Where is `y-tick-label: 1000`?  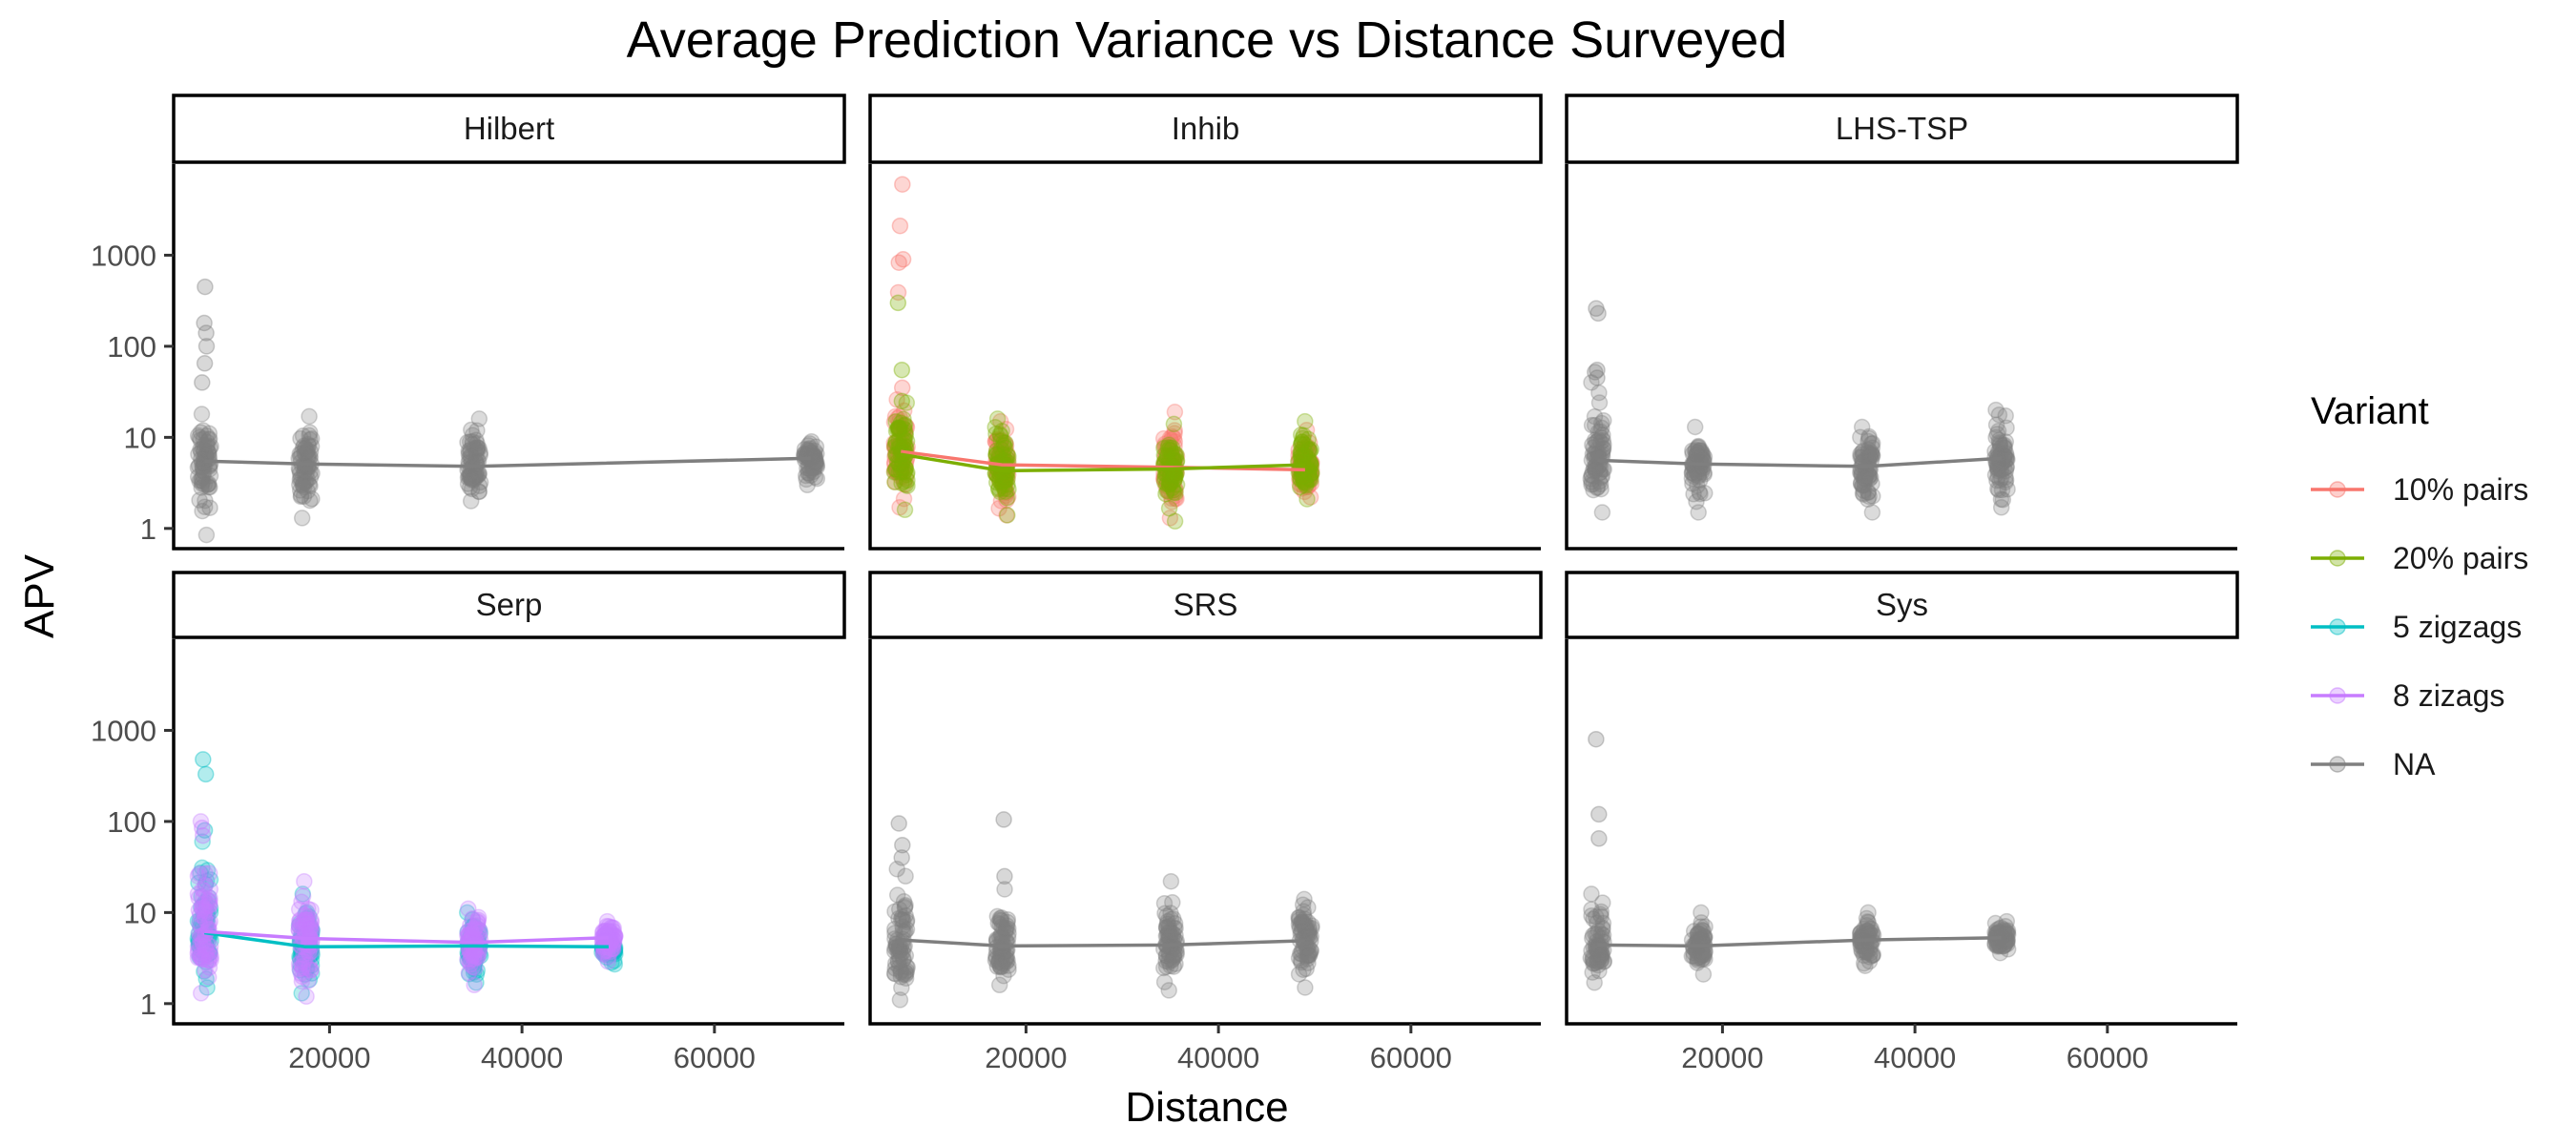
y-tick-label: 1000 is located at coordinates (123, 256).